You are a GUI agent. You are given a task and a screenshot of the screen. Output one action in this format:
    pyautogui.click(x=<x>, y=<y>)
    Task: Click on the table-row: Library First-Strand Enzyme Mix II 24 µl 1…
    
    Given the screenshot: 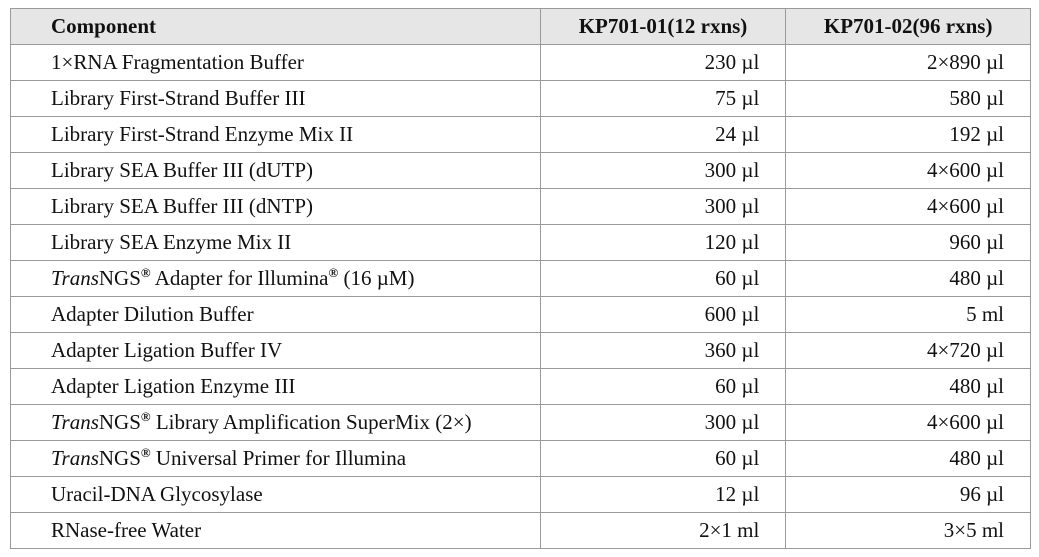 What is the action you would take?
    pyautogui.click(x=520, y=134)
    